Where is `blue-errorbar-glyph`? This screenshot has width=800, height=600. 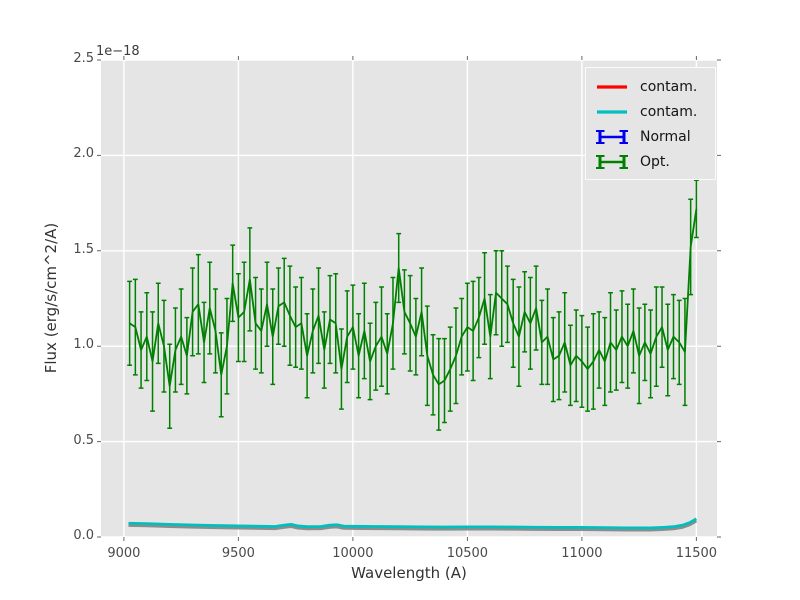 blue-errorbar-glyph is located at coordinates (612, 137).